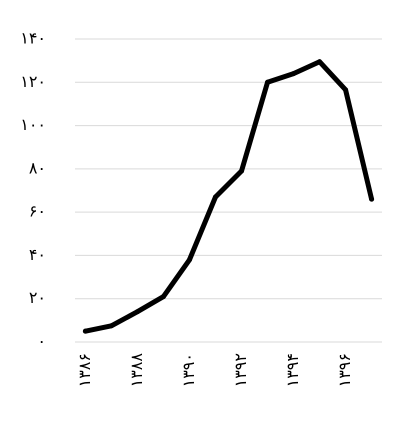 The width and height of the screenshot is (408, 426). Describe the element at coordinates (33, 124) in the screenshot. I see `y-tick-label: ۱۰۰` at that location.